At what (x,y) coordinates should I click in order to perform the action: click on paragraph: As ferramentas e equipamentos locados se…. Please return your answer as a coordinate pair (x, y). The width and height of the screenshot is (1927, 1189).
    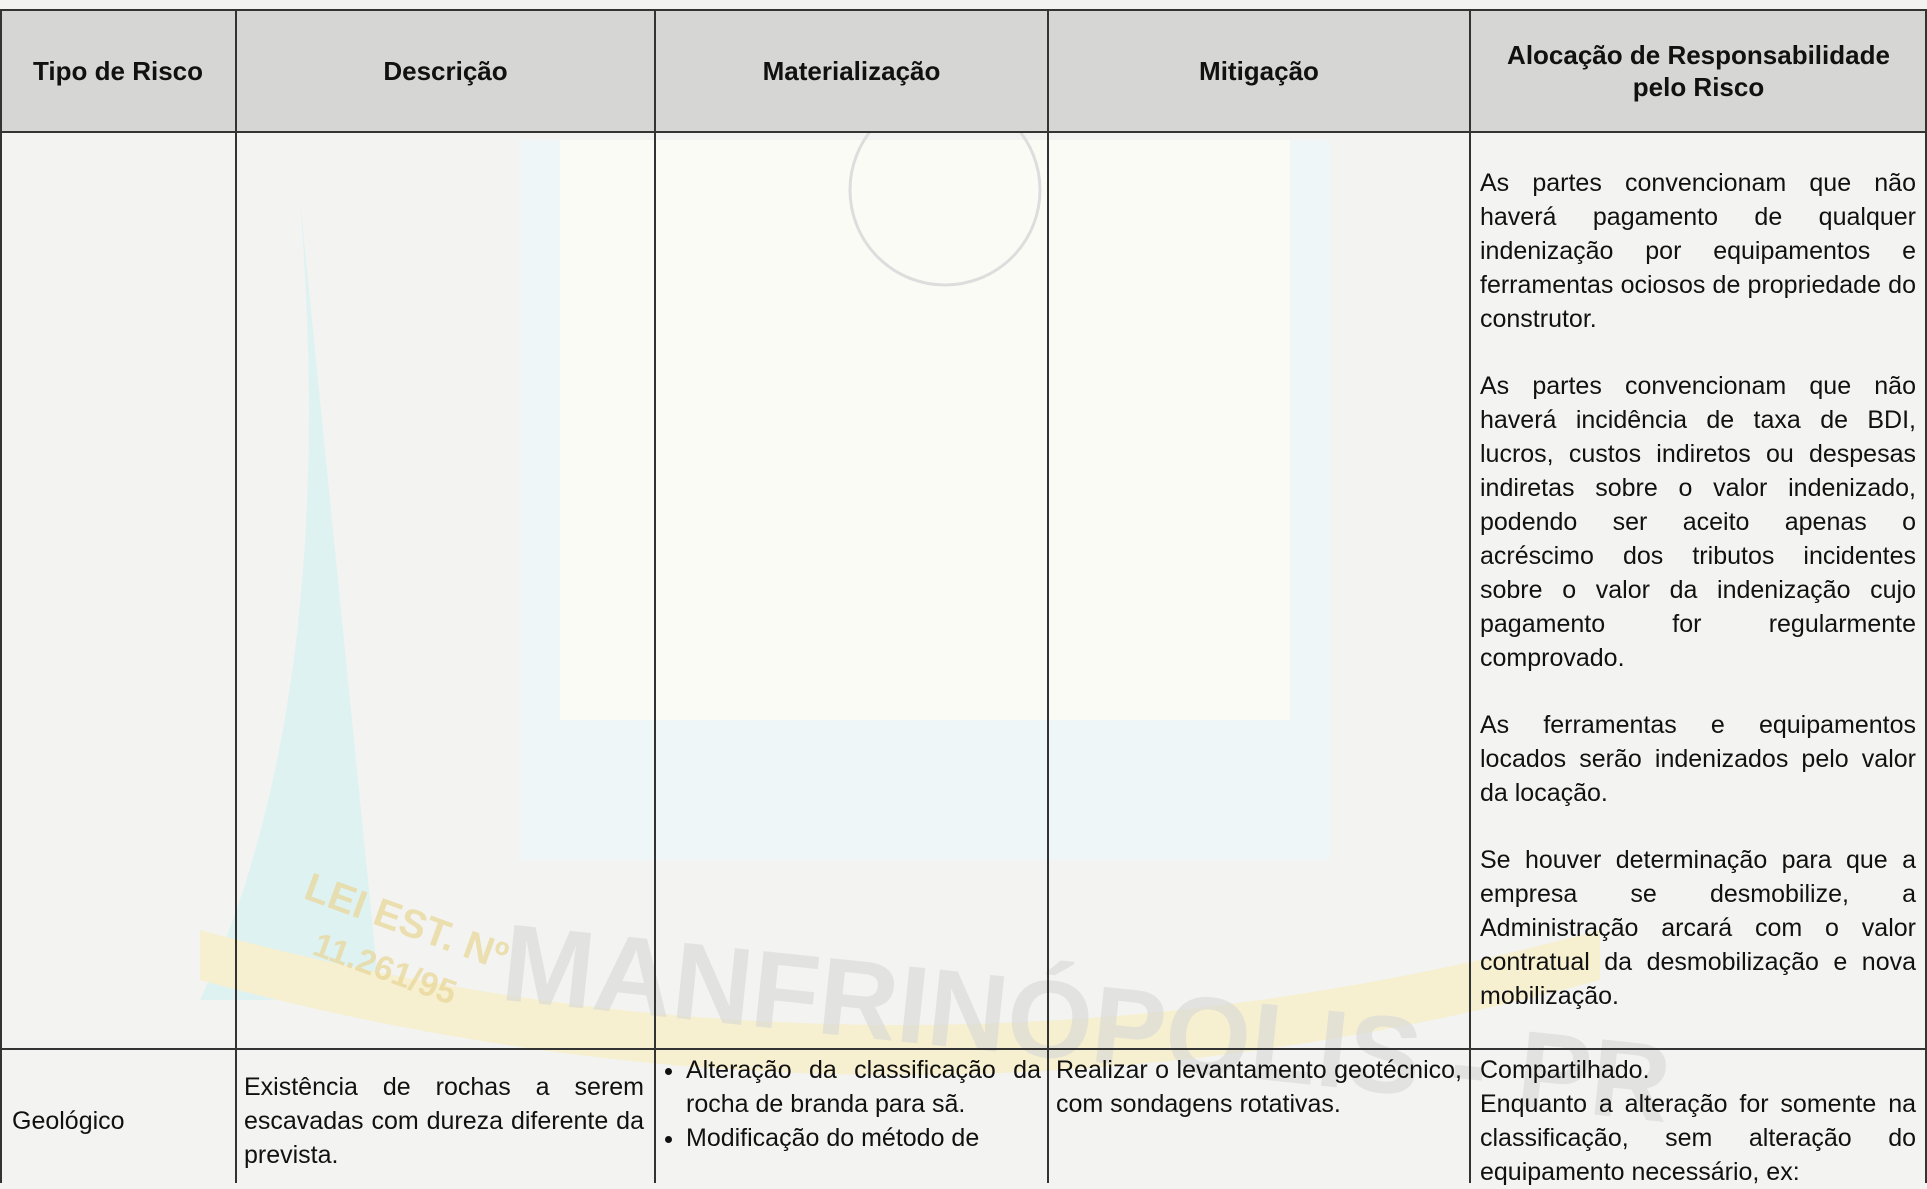
    Looking at the image, I should click on (1698, 759).